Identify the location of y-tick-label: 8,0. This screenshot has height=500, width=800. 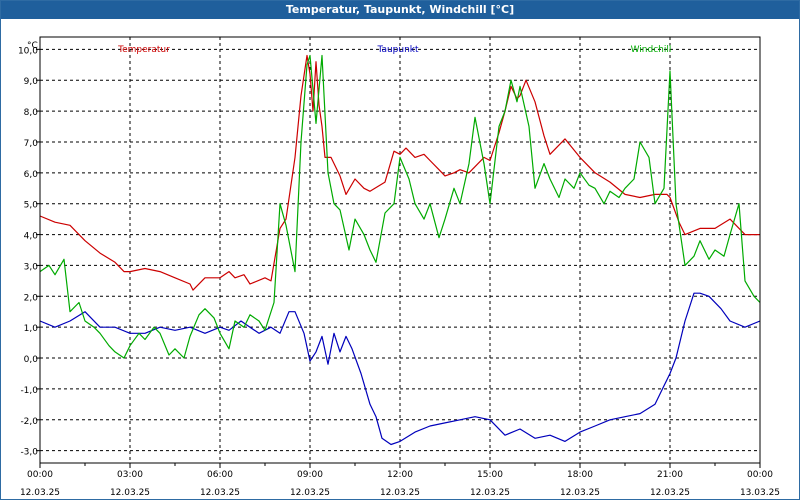
(31, 113).